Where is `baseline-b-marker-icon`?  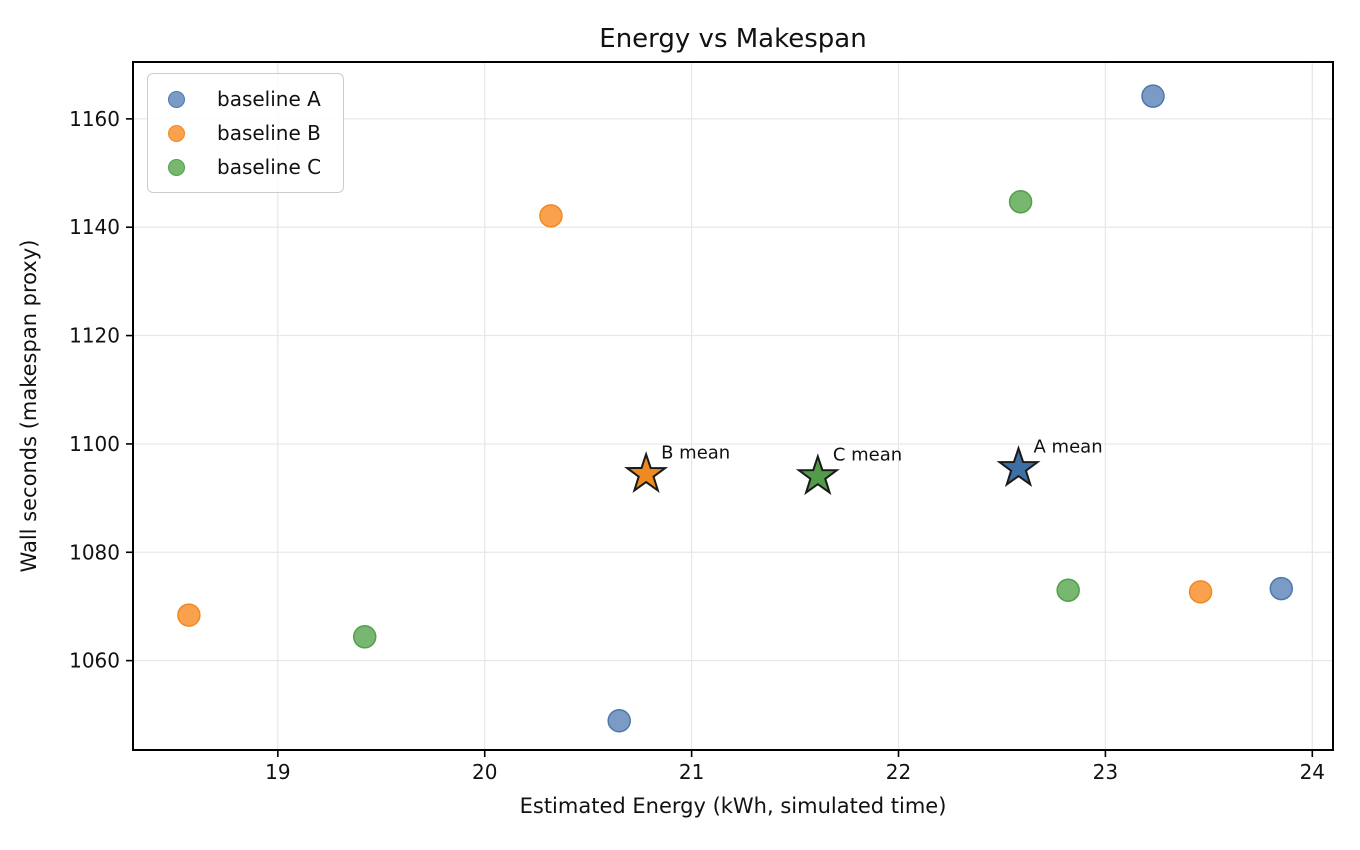 baseline-b-marker-icon is located at coordinates (176, 133).